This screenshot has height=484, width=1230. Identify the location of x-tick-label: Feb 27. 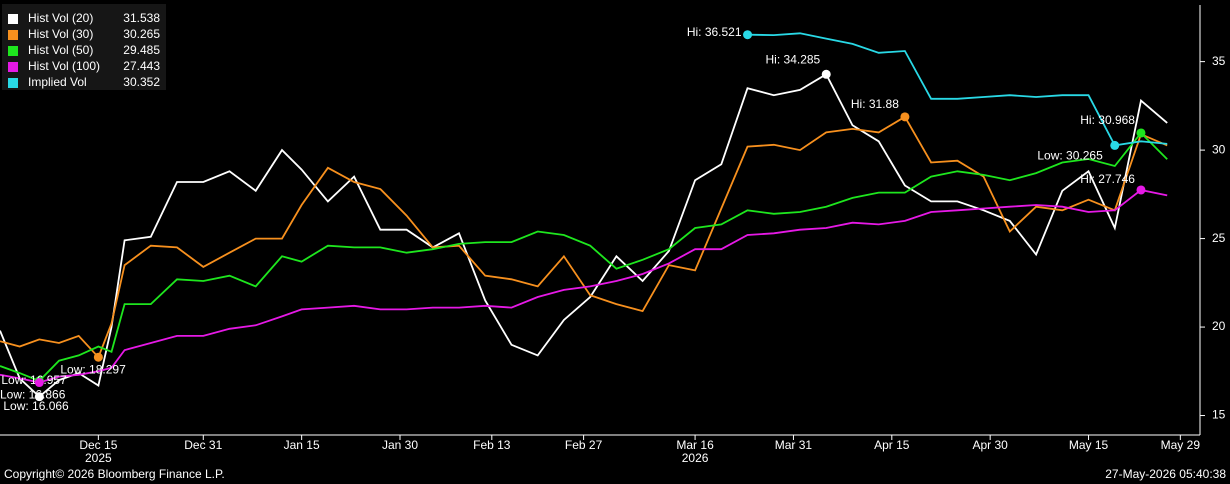
(584, 445).